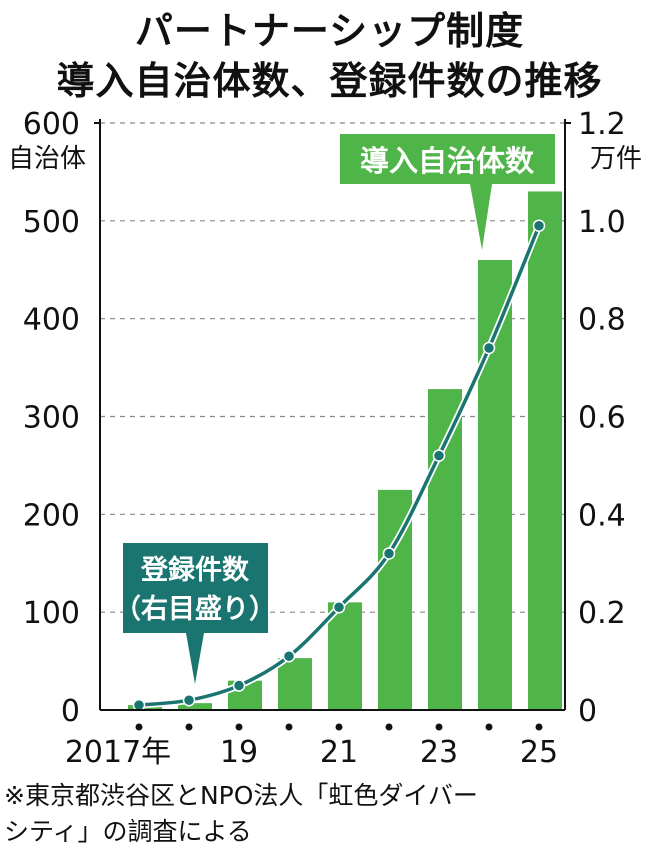 This screenshot has width=659, height=860. Describe the element at coordinates (602, 613) in the screenshot. I see `right-tick-label: 0.2` at that location.